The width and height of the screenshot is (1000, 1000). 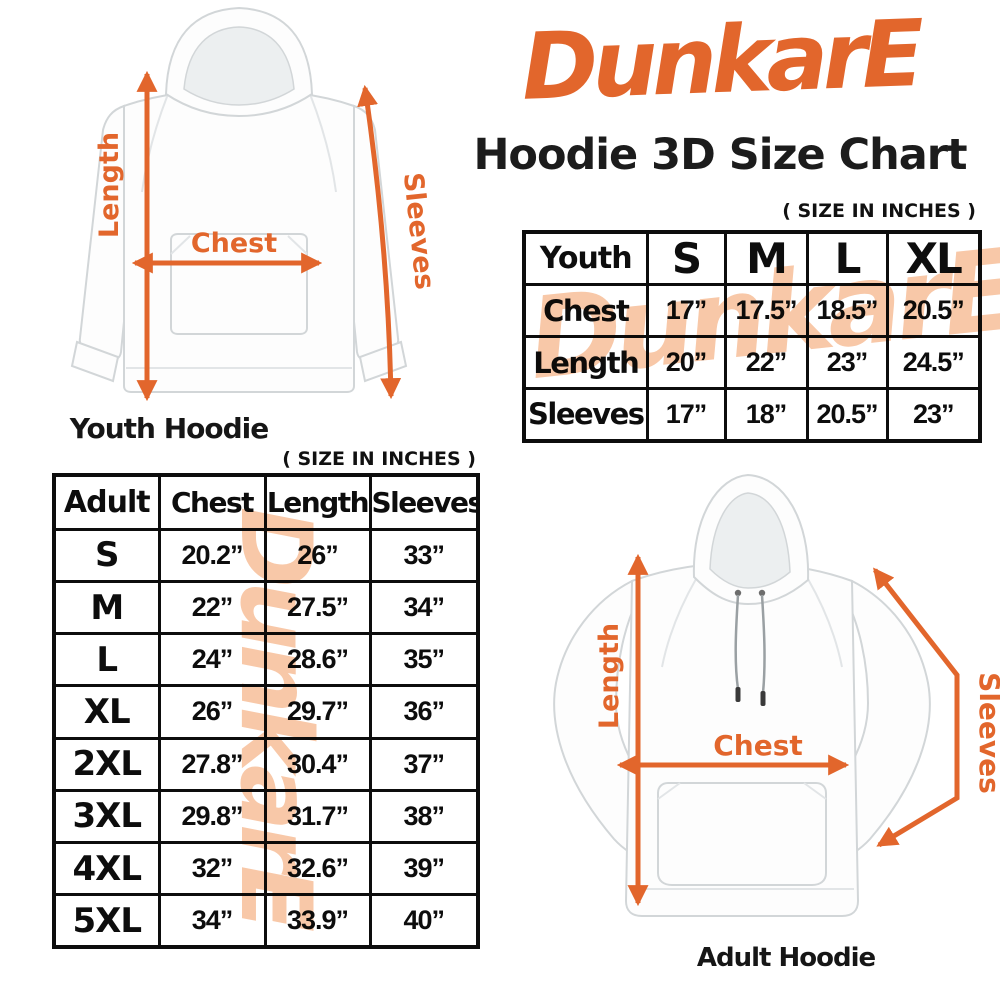 What do you see at coordinates (763, 644) in the screenshot?
I see `adult-right-drawstring` at bounding box center [763, 644].